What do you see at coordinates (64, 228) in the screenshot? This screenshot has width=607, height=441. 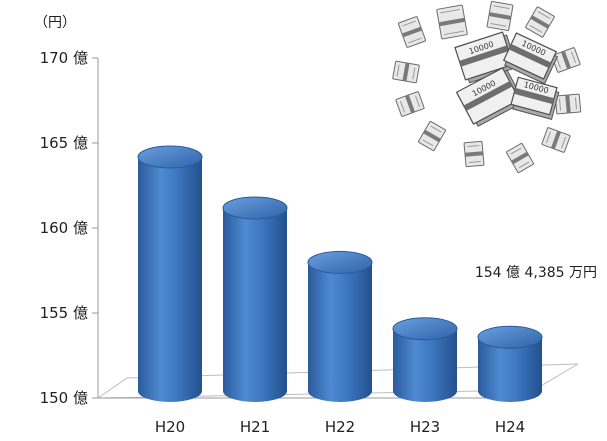 I see `y-tick-label: 160 億` at bounding box center [64, 228].